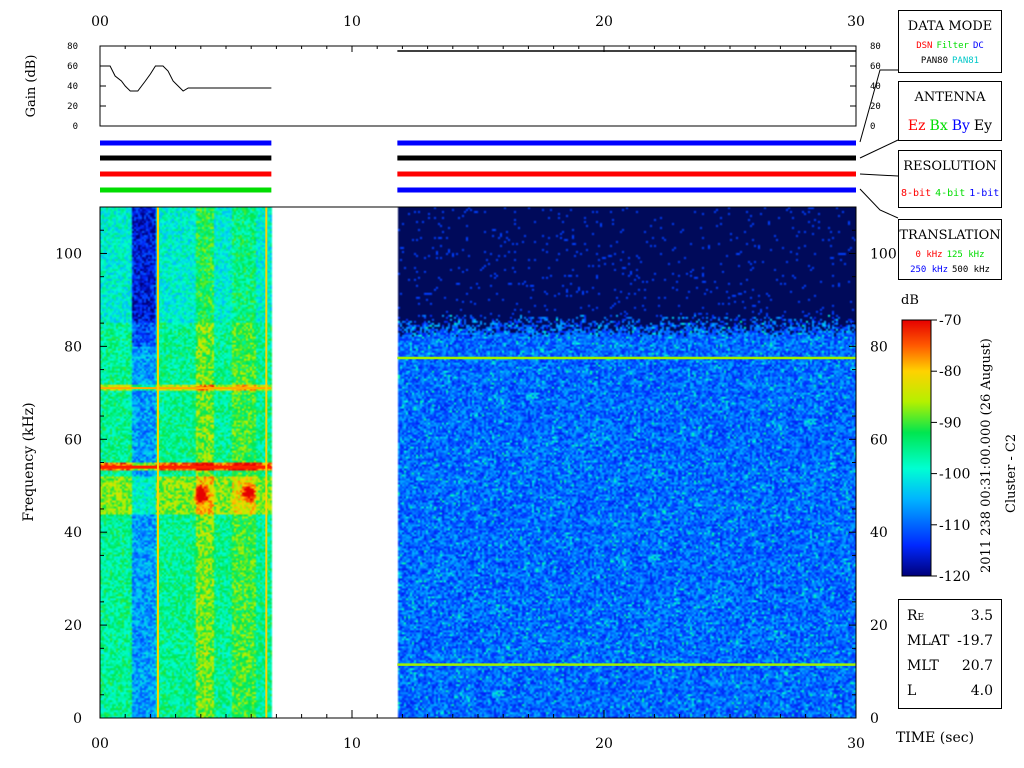 The height and width of the screenshot is (768, 1024). Describe the element at coordinates (912, 616) in the screenshot. I see `info-label-re: R` at that location.